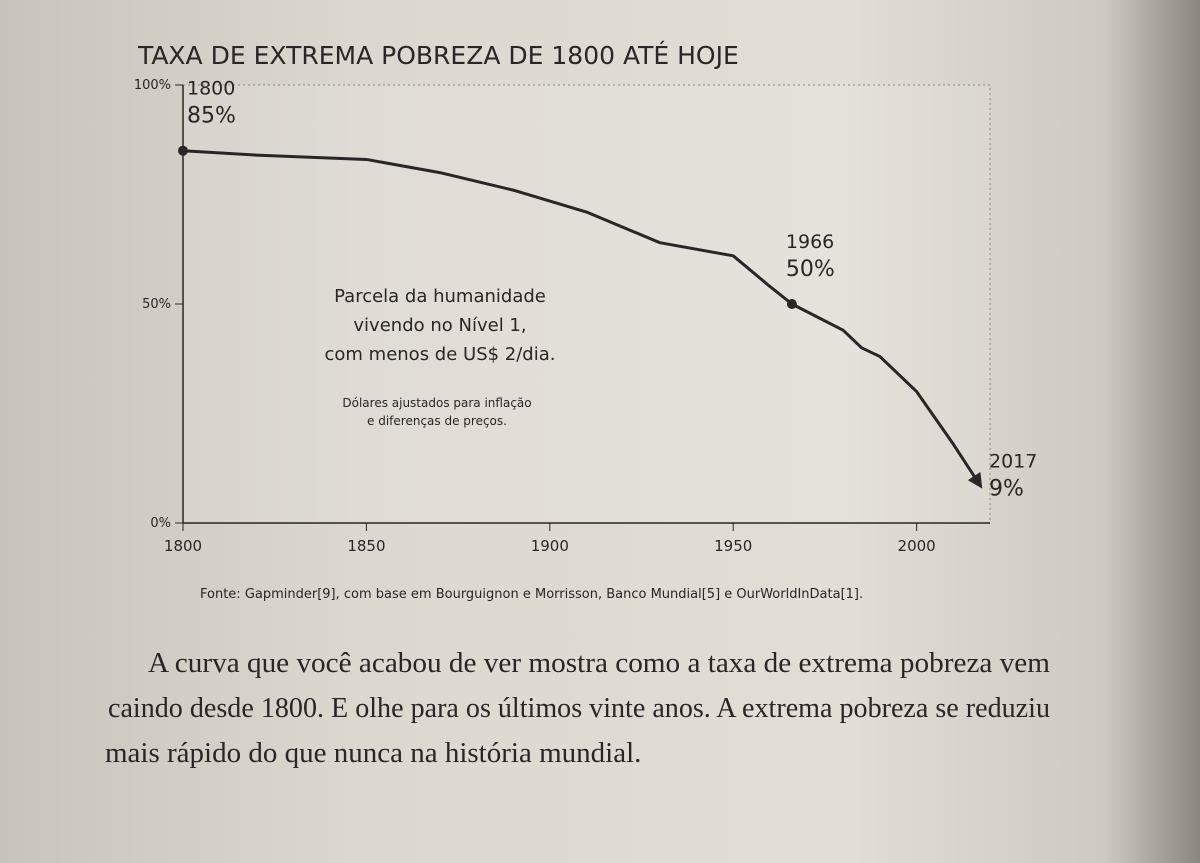 This screenshot has height=863, width=1200. I want to click on caption: vivendo no Nível 1,, so click(439, 325).